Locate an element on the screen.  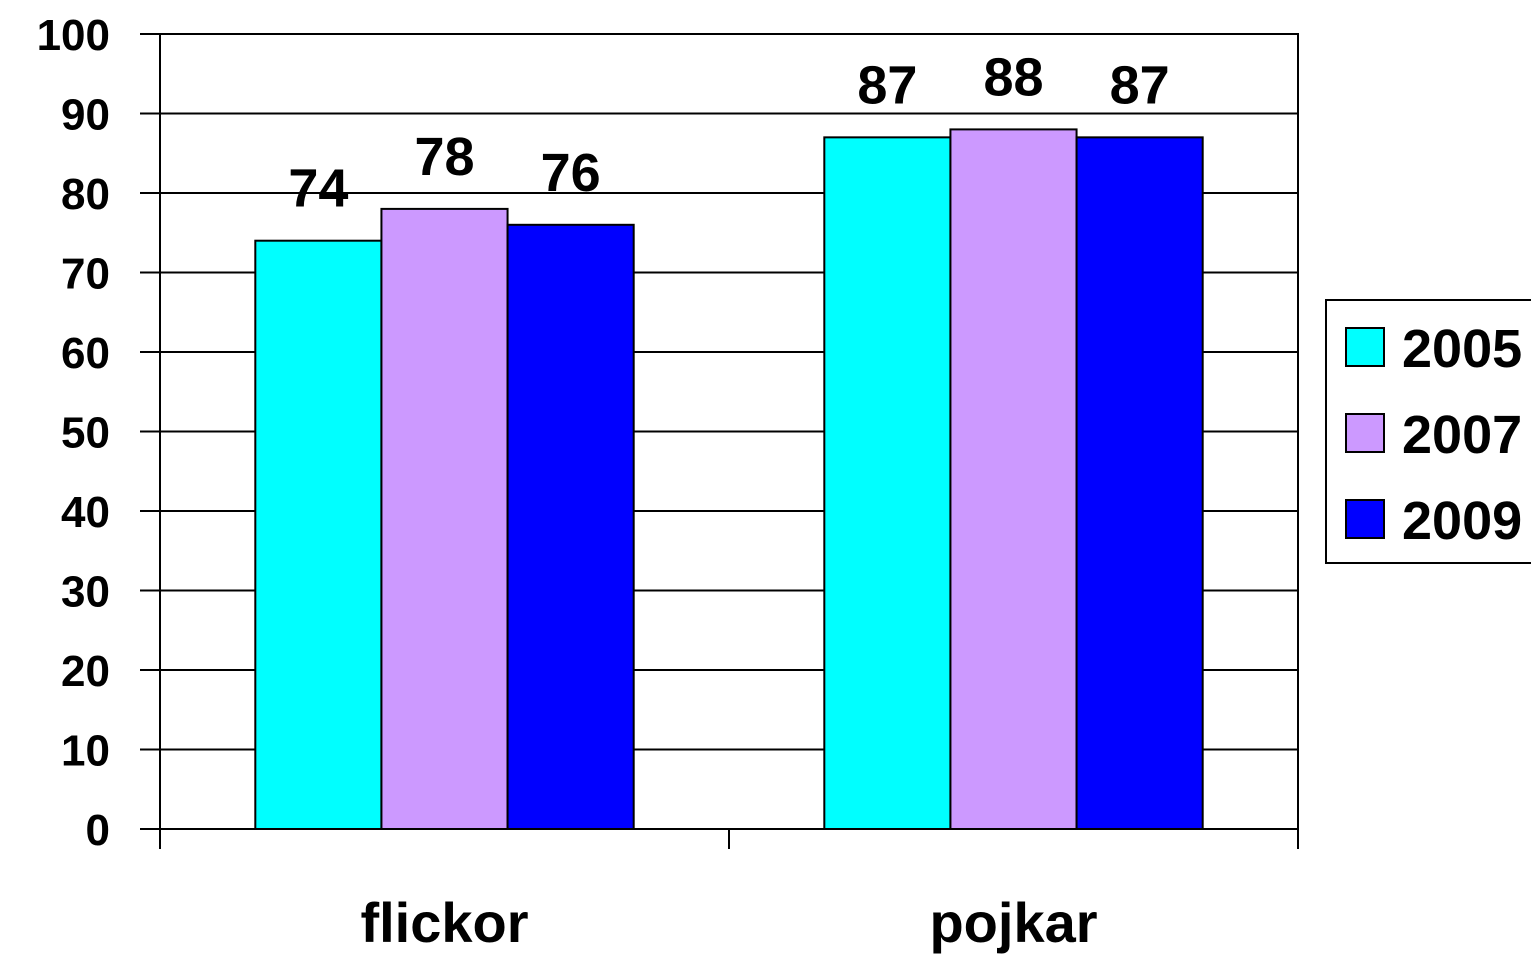
bar-flickor-2007 is located at coordinates (444, 518).